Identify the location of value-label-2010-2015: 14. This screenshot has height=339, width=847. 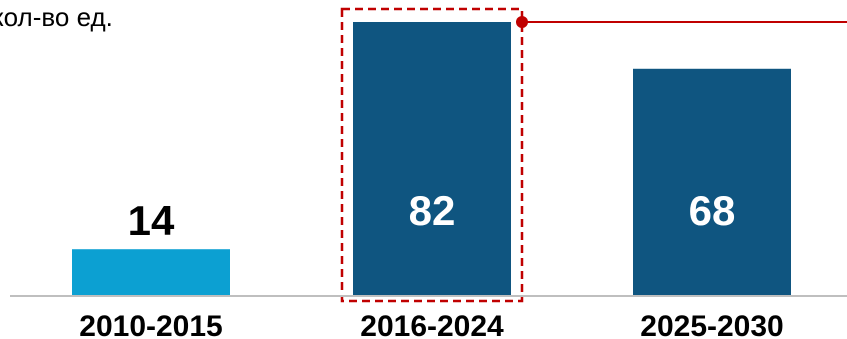
(151, 220).